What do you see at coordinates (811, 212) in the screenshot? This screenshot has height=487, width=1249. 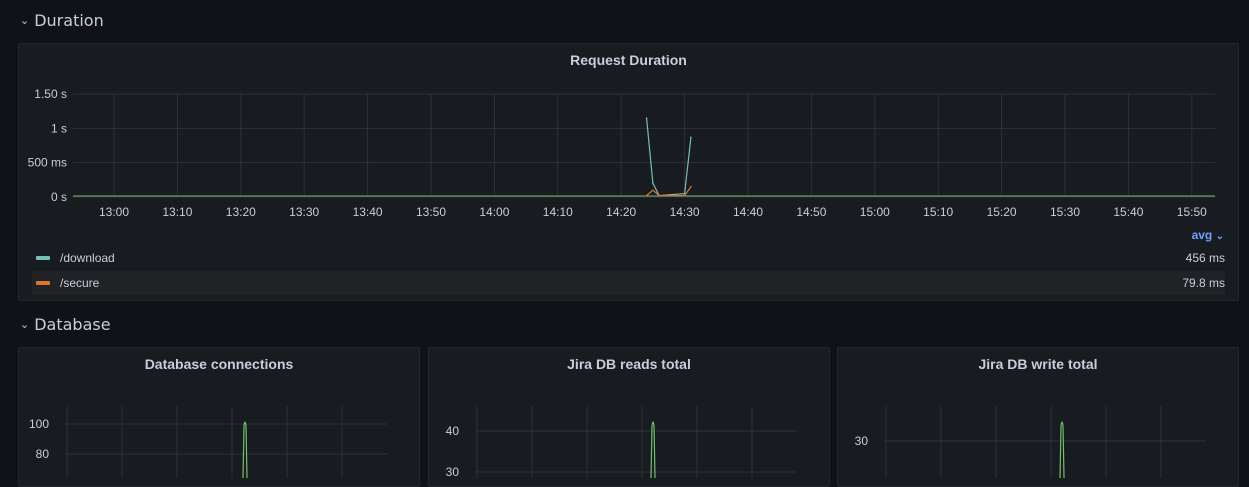 I see `x-tick-label: 14:50` at bounding box center [811, 212].